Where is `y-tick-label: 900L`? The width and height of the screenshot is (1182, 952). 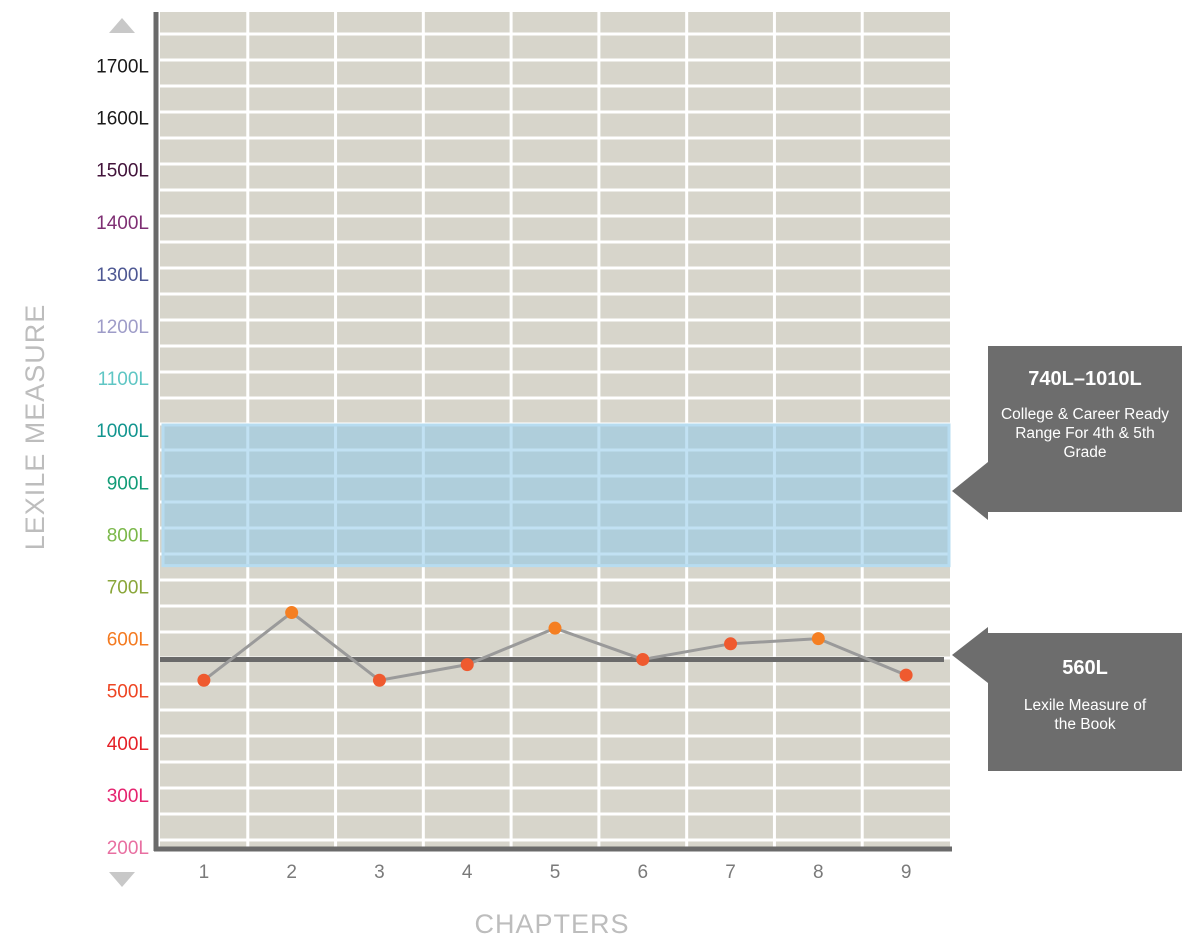 y-tick-label: 900L is located at coordinates (128, 483).